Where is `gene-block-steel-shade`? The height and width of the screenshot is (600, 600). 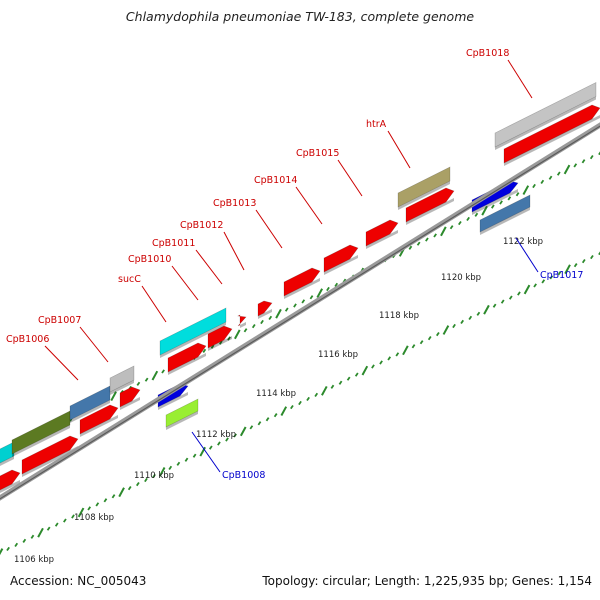
gene-block-steel-shade is located at coordinates (90, 411).